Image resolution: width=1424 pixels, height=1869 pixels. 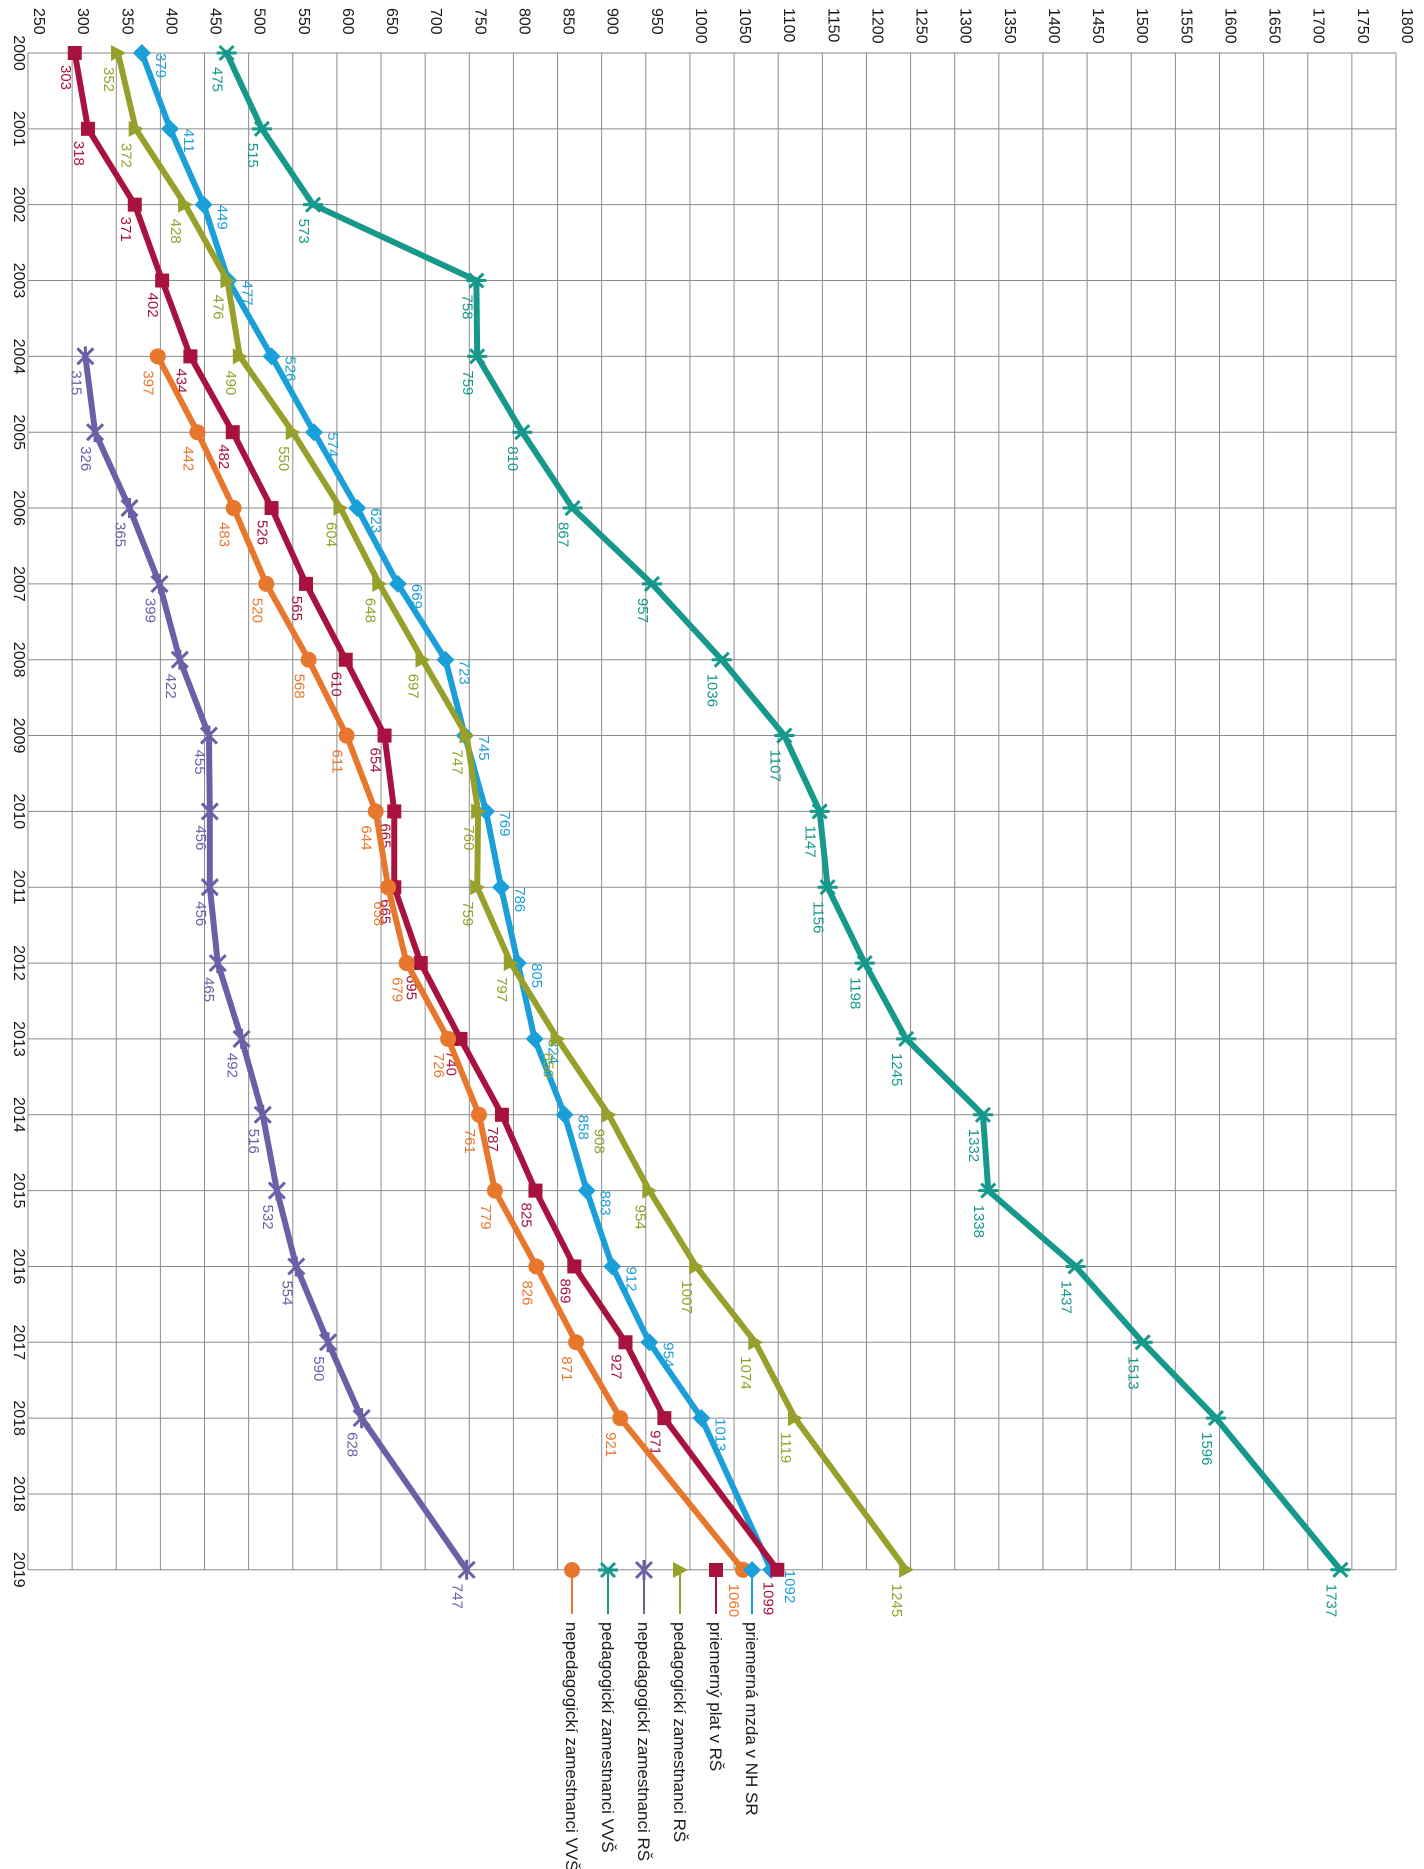 I want to click on category-tick-label: 2003, so click(x=18, y=281).